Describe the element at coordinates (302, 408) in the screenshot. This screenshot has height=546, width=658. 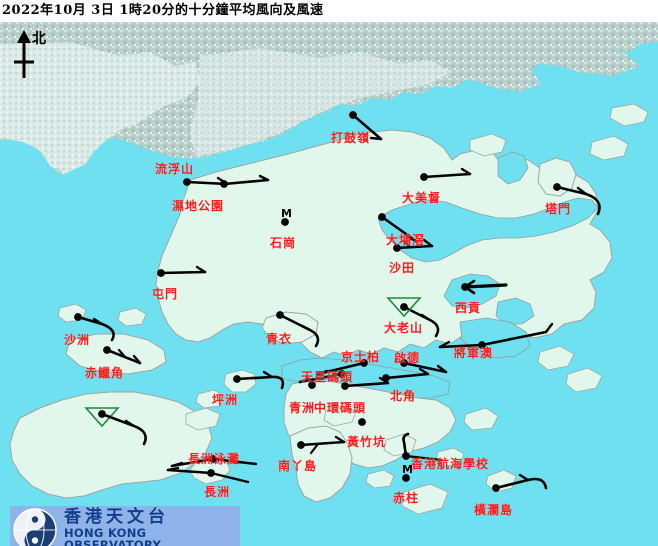
I see `station-label: 青洲` at that location.